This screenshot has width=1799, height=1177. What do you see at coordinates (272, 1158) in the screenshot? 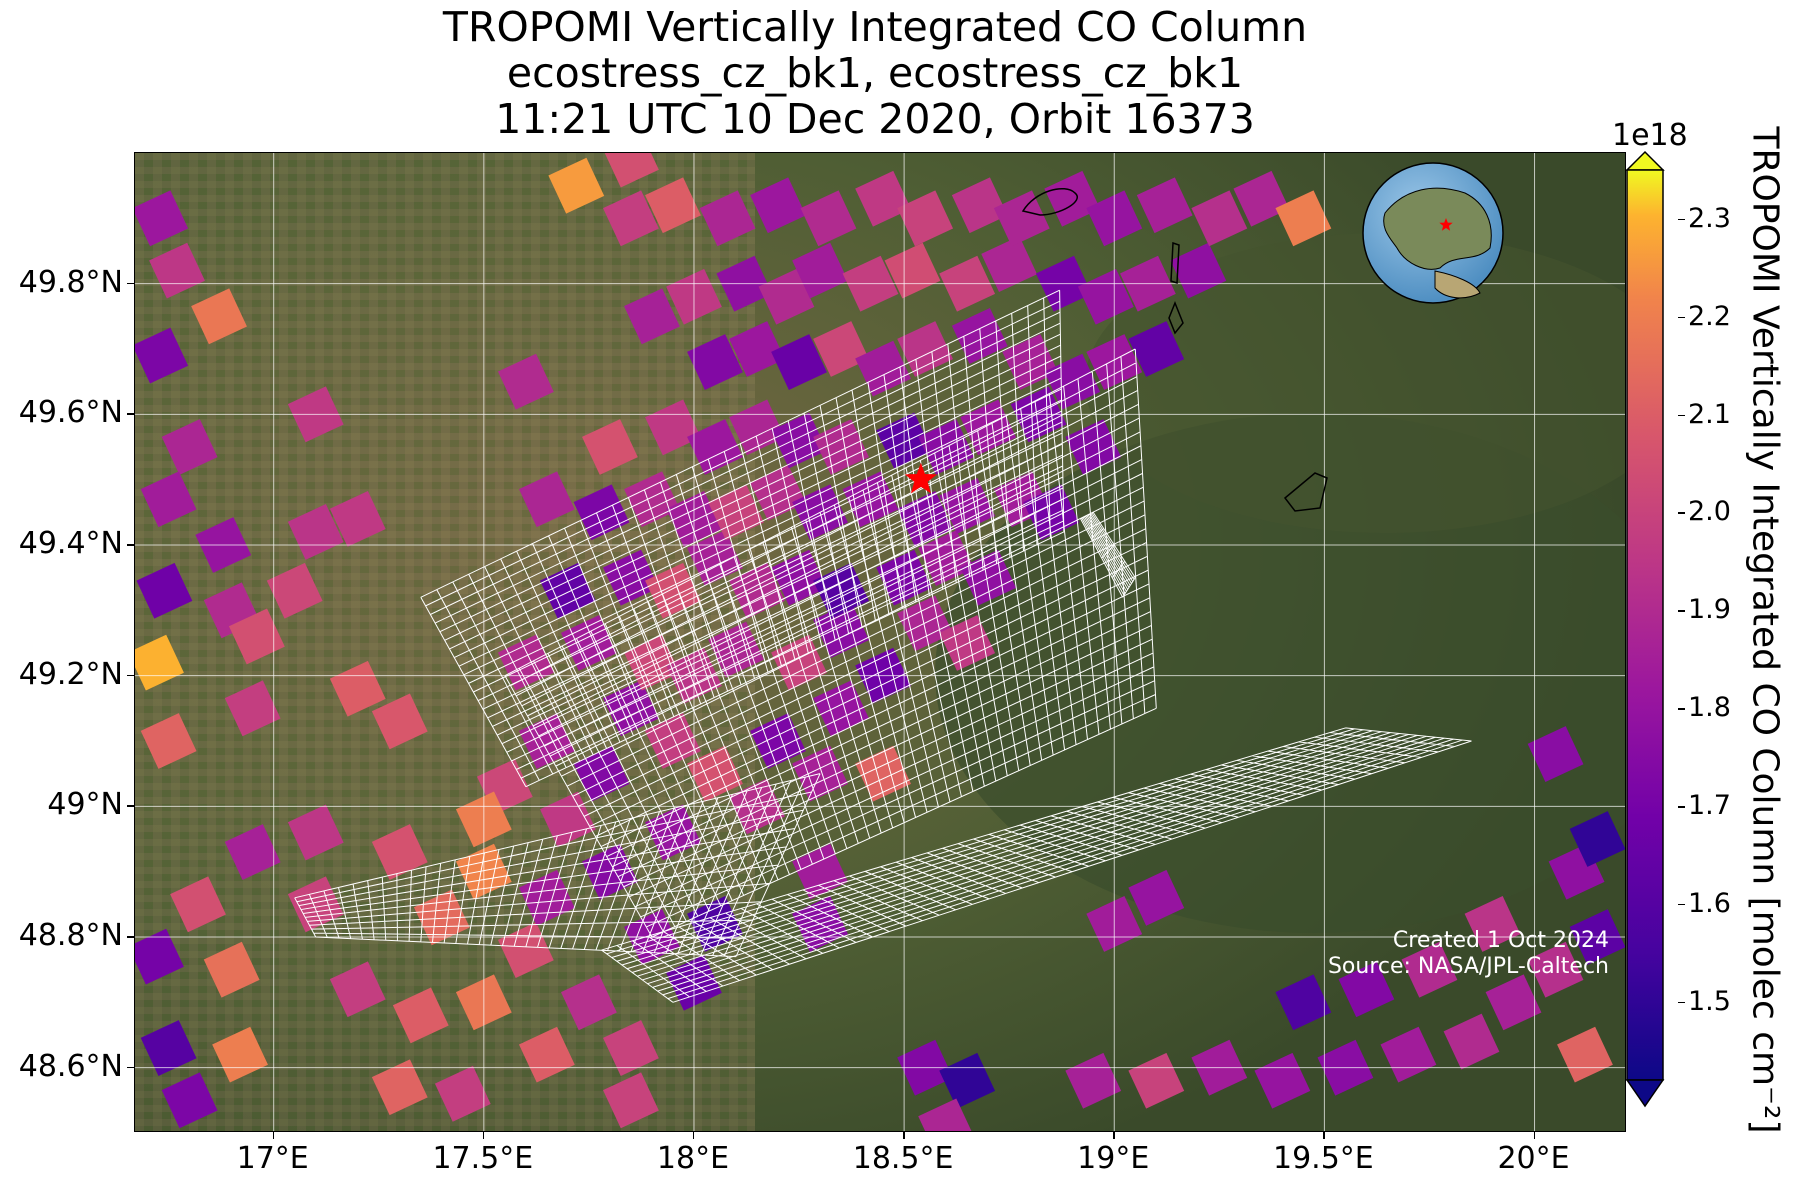
I see `longitude-tick-label: 17°E` at bounding box center [272, 1158].